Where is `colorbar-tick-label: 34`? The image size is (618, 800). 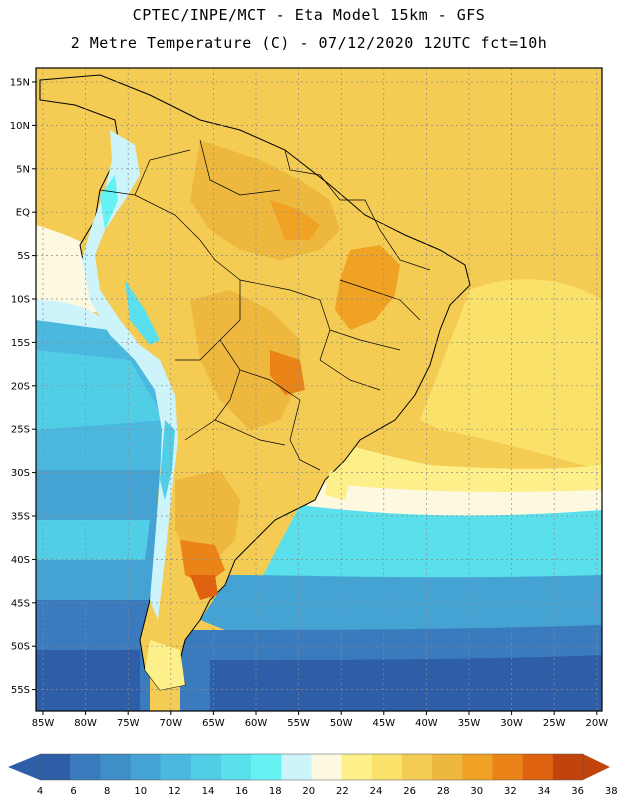 colorbar-tick-label: 34 is located at coordinates (544, 791).